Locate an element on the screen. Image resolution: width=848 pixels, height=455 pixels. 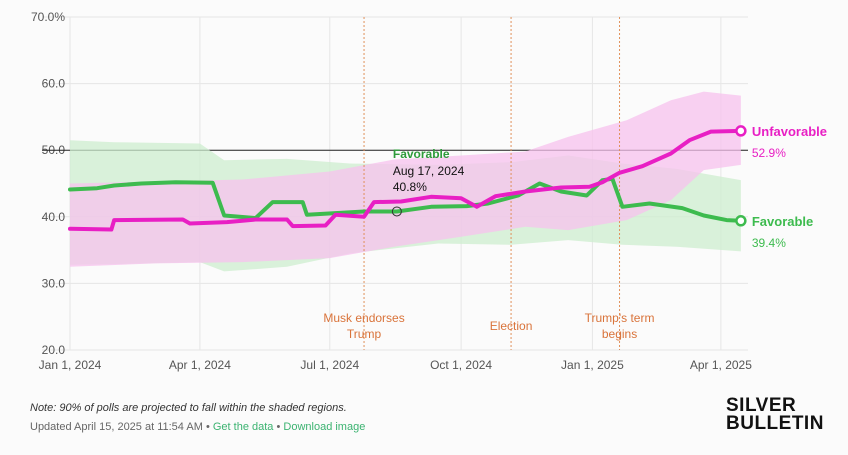
favorable-end-label: Favorable is located at coordinates (782, 221).